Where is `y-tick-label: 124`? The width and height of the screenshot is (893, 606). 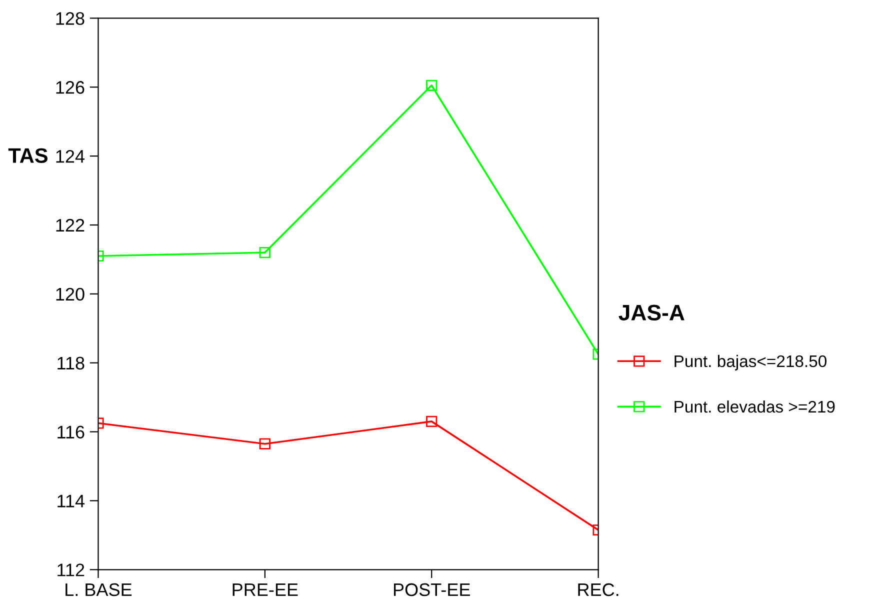
y-tick-label: 124 is located at coordinates (70, 156).